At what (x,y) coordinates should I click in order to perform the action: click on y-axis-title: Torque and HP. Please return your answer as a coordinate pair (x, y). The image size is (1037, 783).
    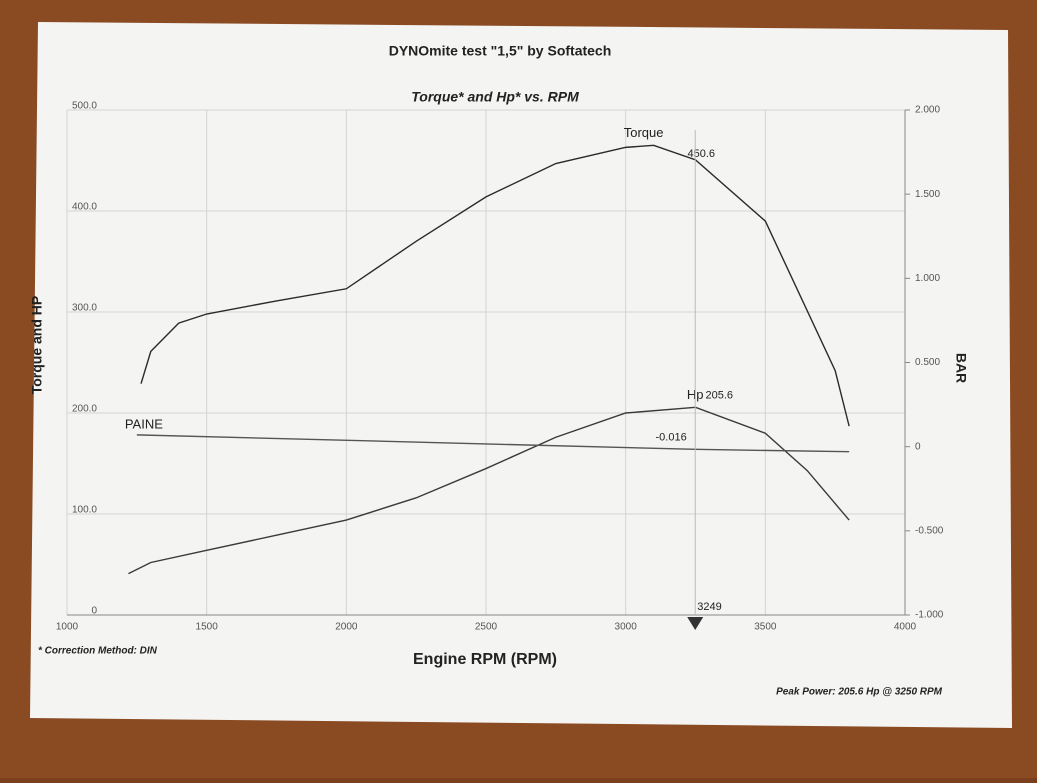
    Looking at the image, I should click on (37, 345).